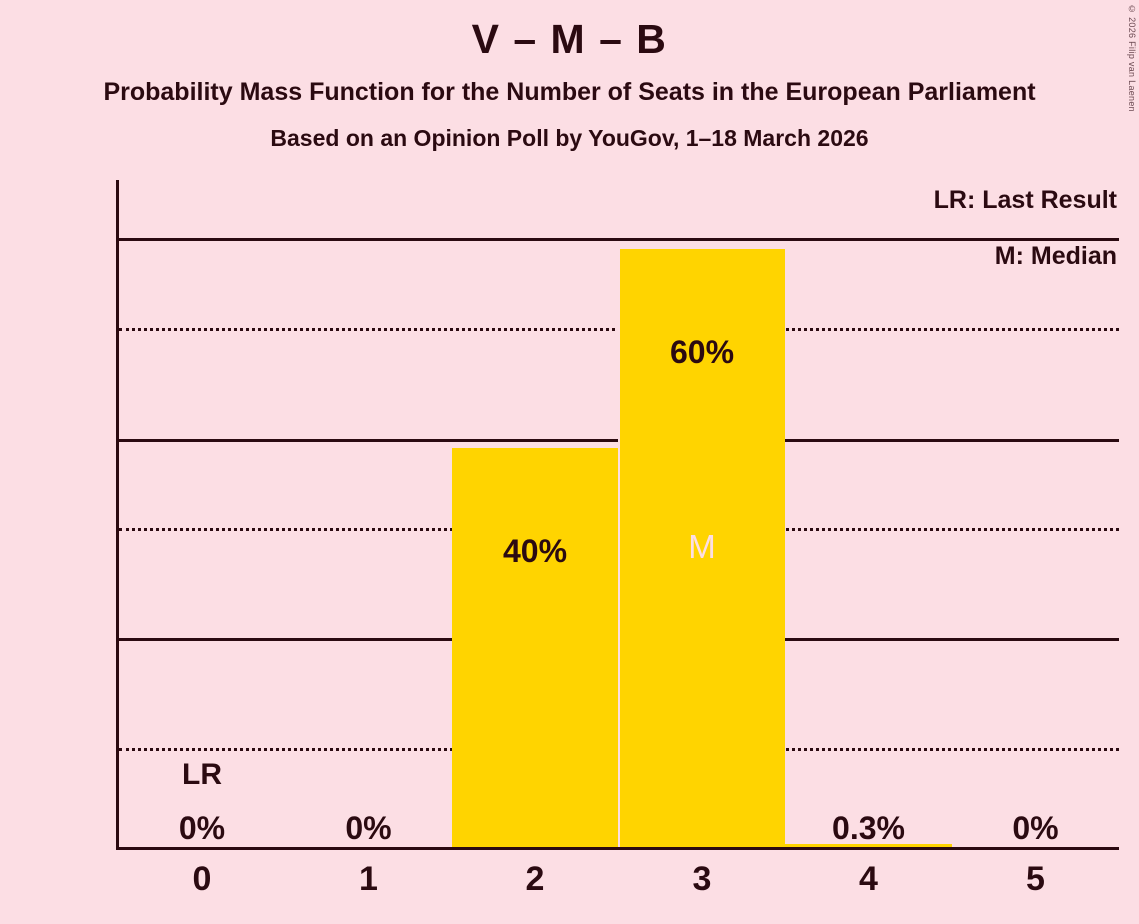 This screenshot has width=1139, height=924. Describe the element at coordinates (535, 551) in the screenshot. I see `bar-value-label-2: 40%` at that location.